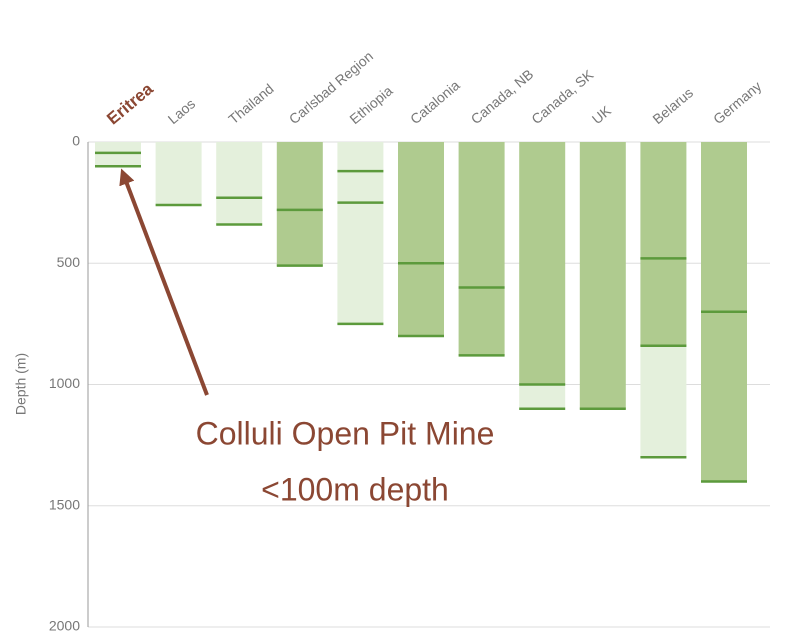 The width and height of the screenshot is (789, 640). Describe the element at coordinates (69, 262) in the screenshot. I see `y-tick-label: 500` at that location.